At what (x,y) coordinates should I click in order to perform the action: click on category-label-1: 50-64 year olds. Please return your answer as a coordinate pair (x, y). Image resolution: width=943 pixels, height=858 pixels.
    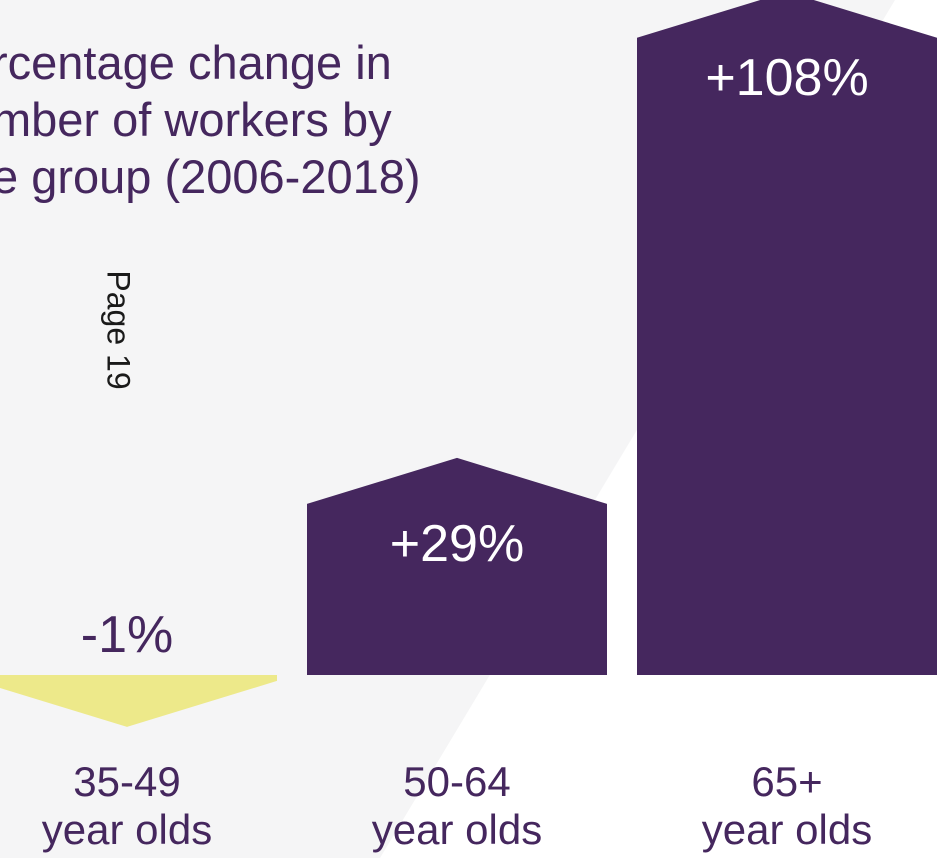
    Looking at the image, I should click on (457, 805).